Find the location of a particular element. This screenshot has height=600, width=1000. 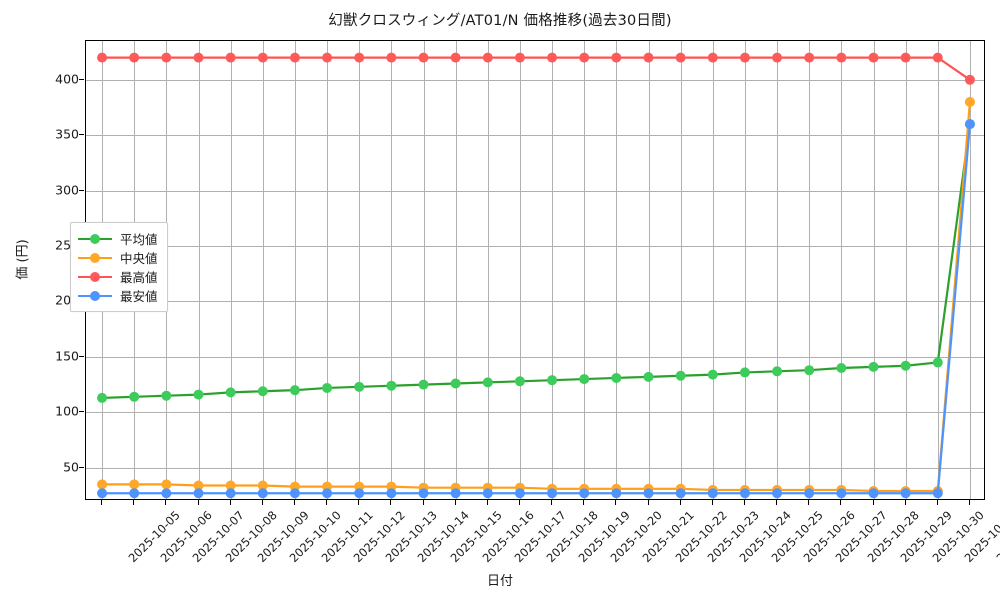

legend-swatch-icon is located at coordinates (95, 296).